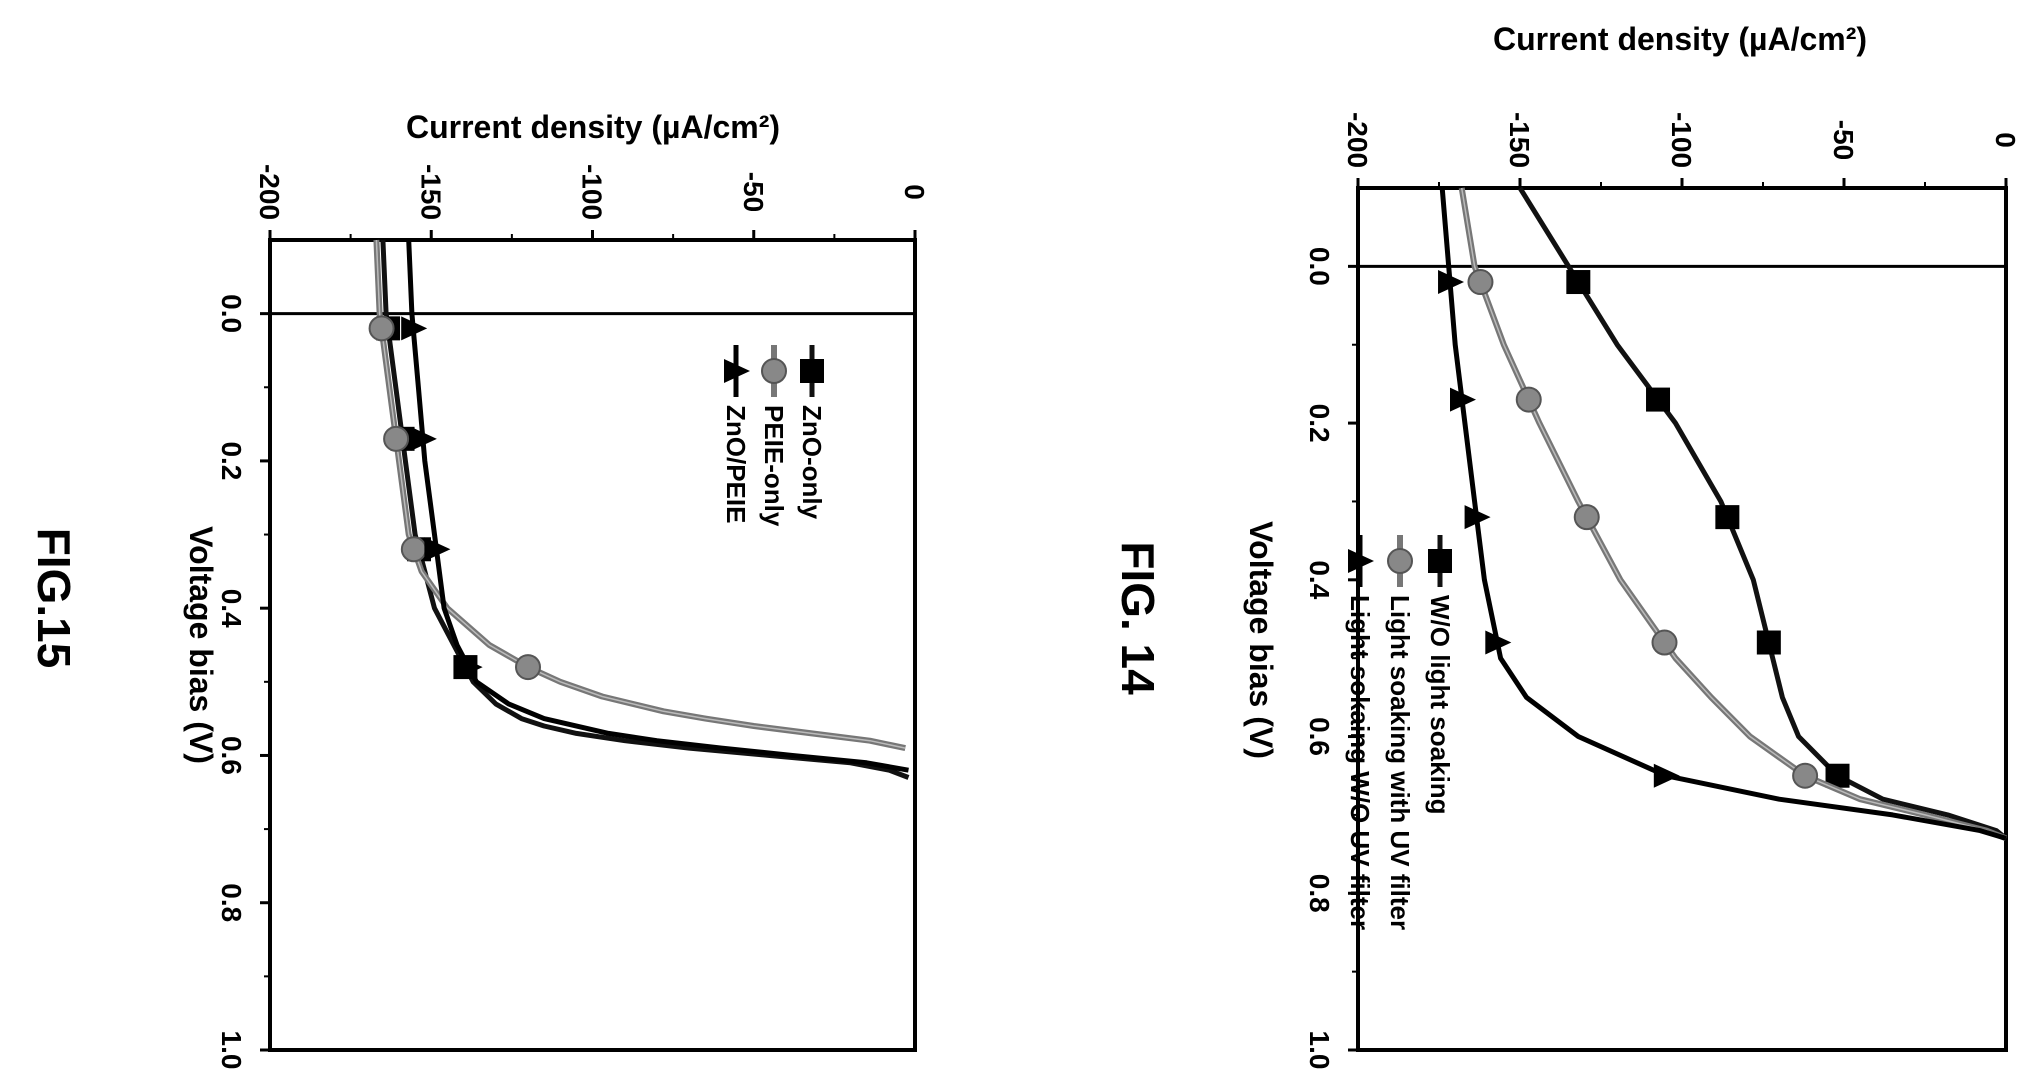  I want to click on fig15-legend: ZnO-only PEIE-only ZnO/PEIE, so click(774, 436).